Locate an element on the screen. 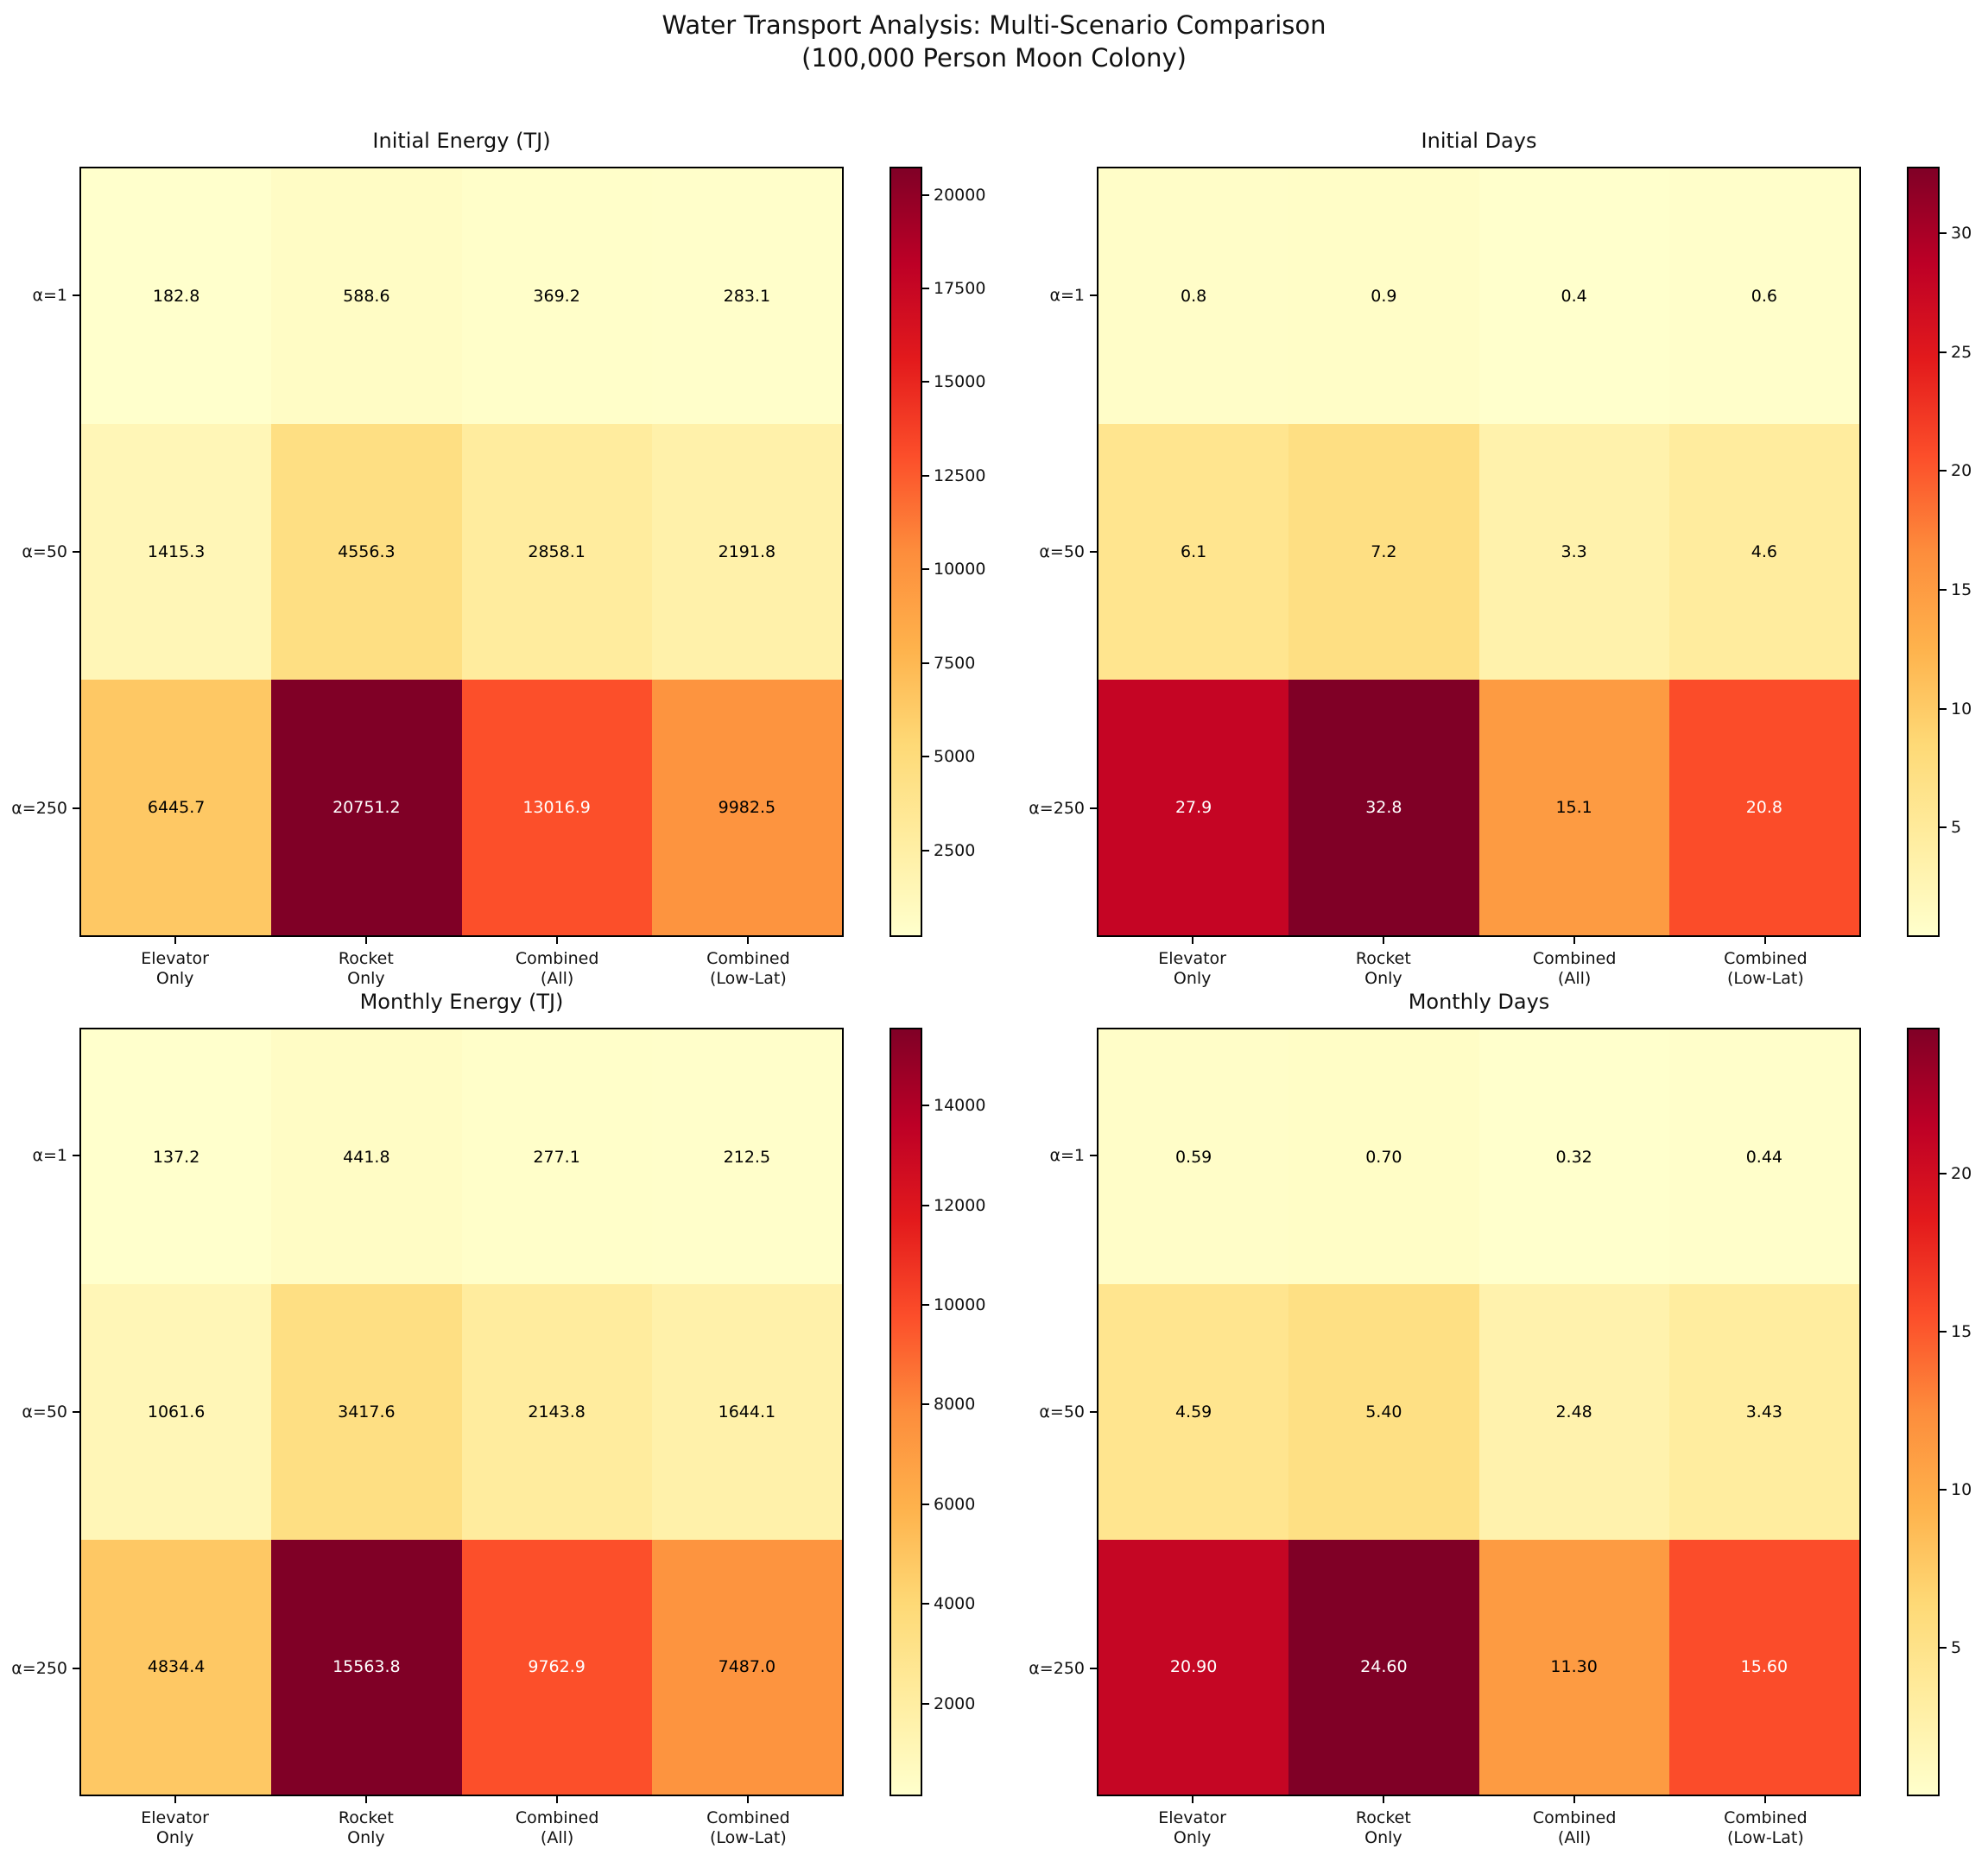 This screenshot has height=1855, width=1988. colorbar-tick-label: 25 is located at coordinates (1962, 352).